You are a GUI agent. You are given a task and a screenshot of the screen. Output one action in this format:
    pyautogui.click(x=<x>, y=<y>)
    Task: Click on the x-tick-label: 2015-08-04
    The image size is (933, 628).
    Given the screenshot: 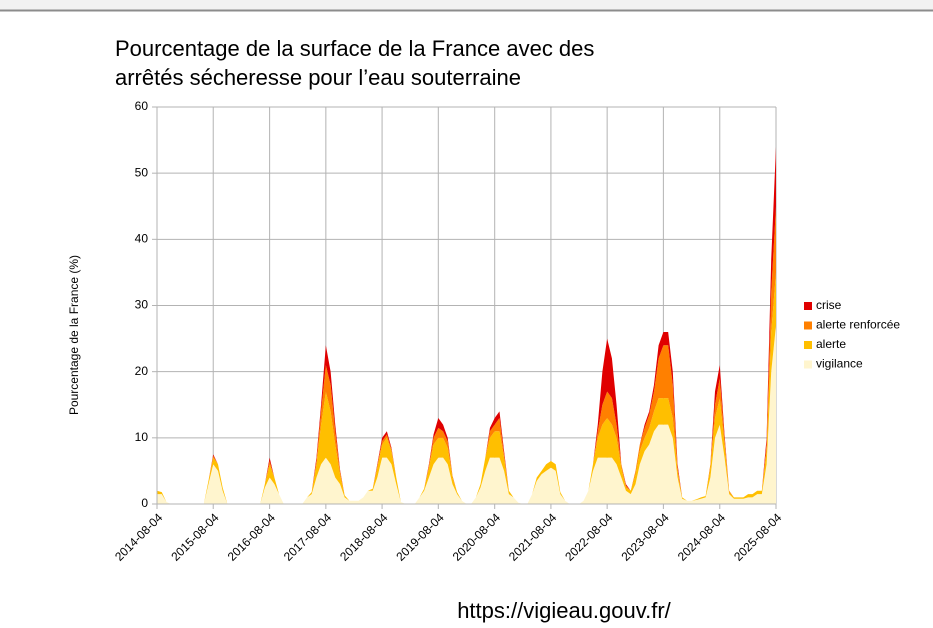 What is the action you would take?
    pyautogui.click(x=195, y=537)
    